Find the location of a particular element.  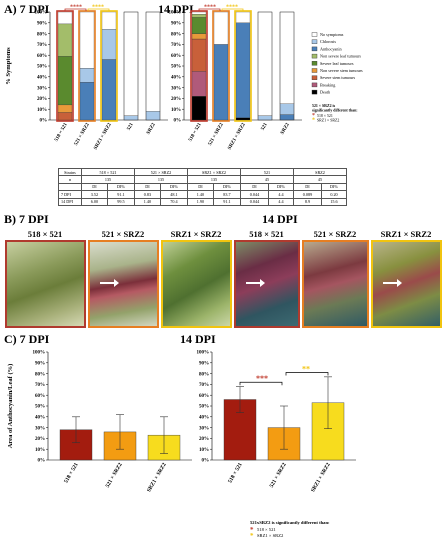

legend-label: Anthocyanin is located at coordinates (331, 48).